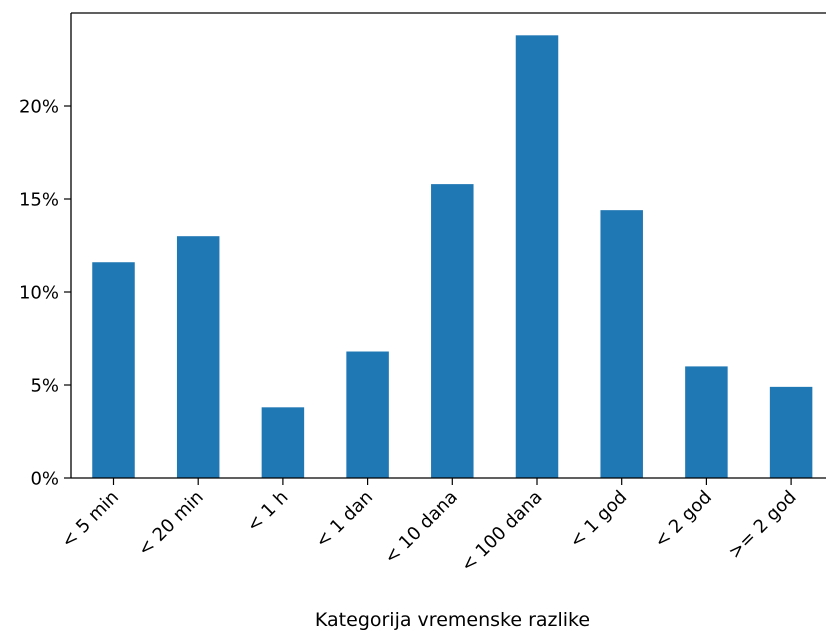 The height and width of the screenshot is (631, 827). I want to click on y-tick-label: 5%, so click(44, 386).